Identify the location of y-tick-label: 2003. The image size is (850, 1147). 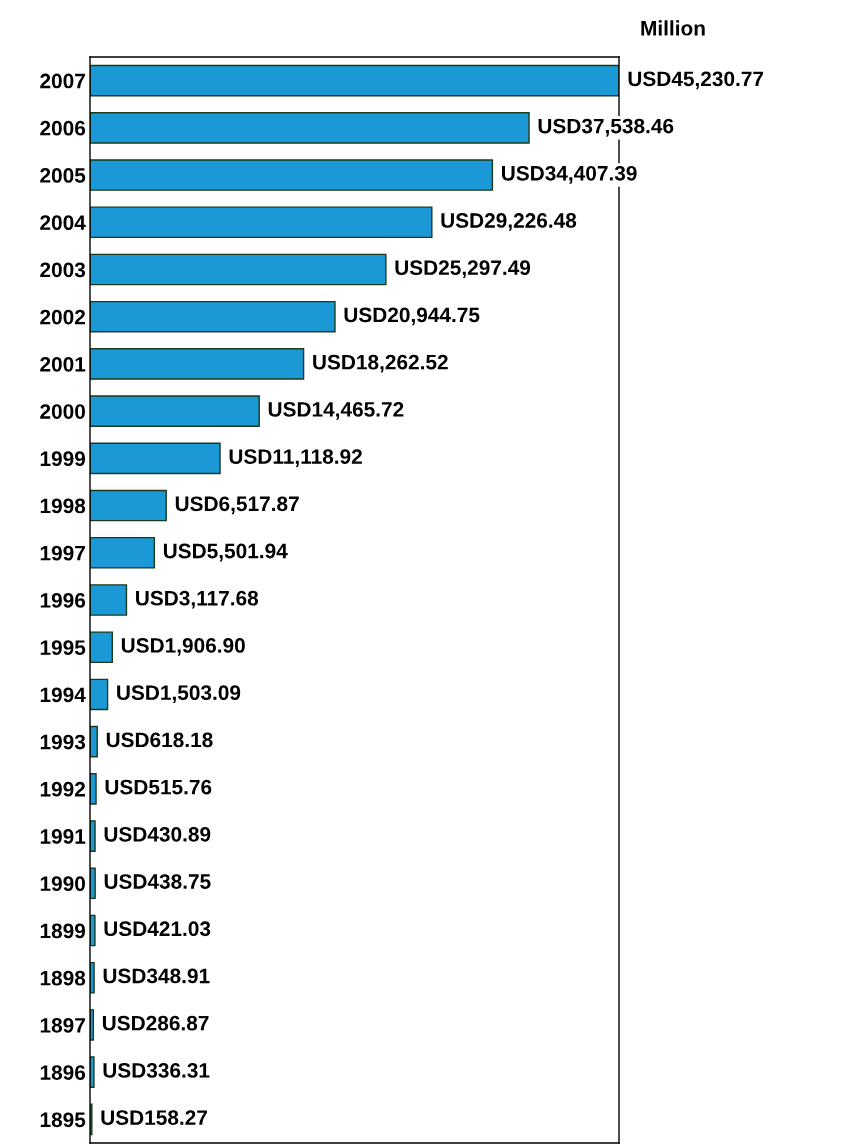
(63, 270).